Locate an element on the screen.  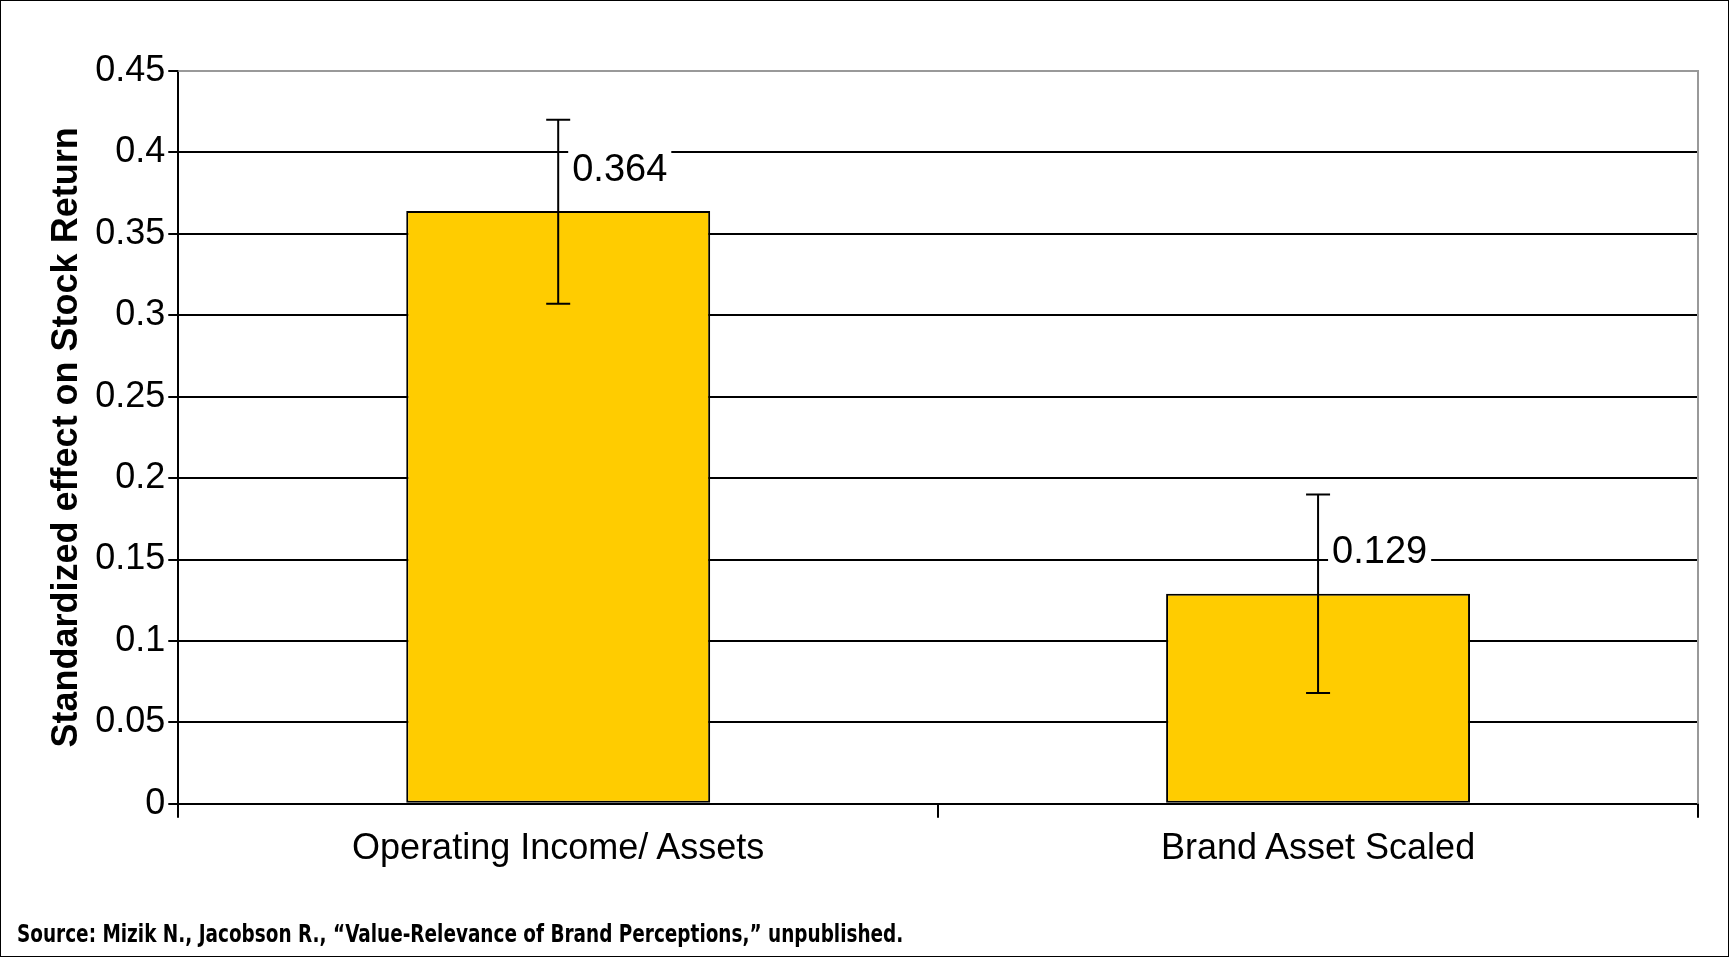
y-tick-label: 0 is located at coordinates (155, 801).